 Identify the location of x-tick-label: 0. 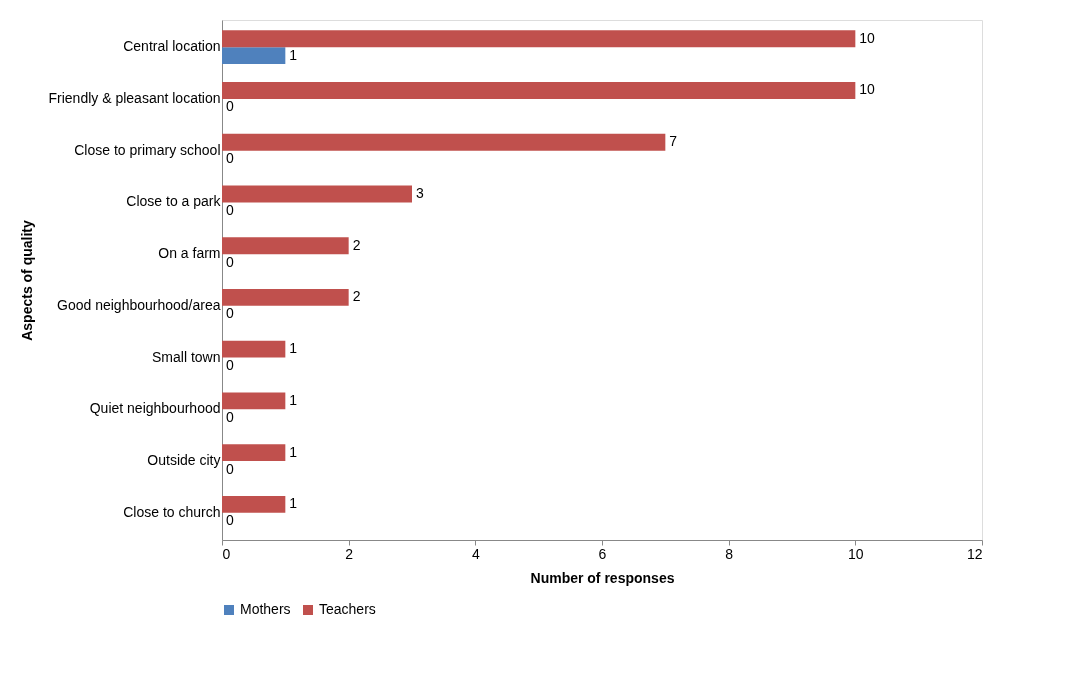
(226, 553).